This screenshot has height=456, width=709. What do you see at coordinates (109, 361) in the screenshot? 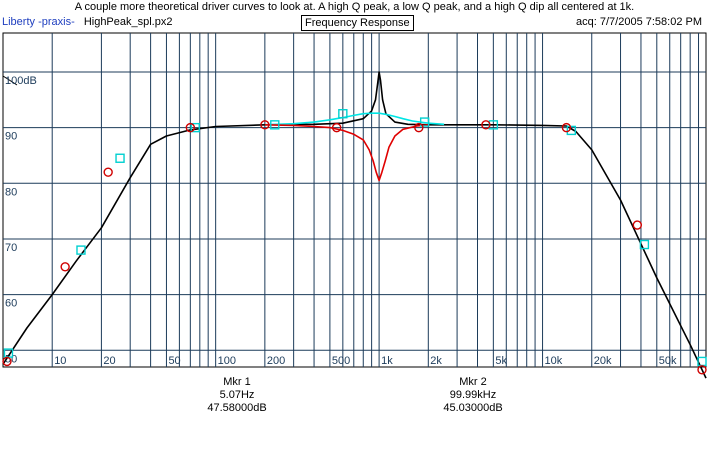
I see `x-tick-label: 20` at bounding box center [109, 361].